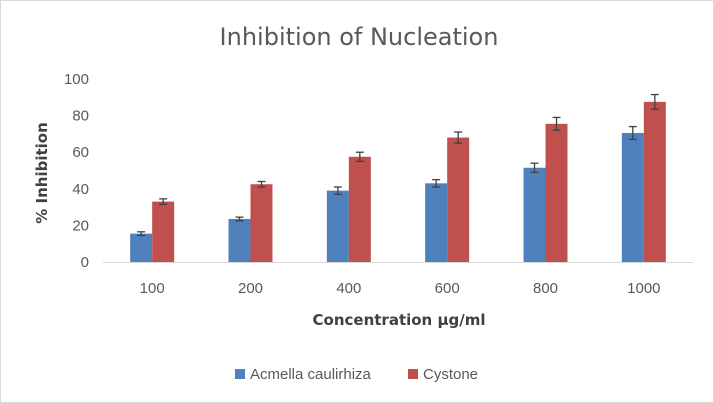 The image size is (714, 403). I want to click on x-tick-label: 400, so click(348, 288).